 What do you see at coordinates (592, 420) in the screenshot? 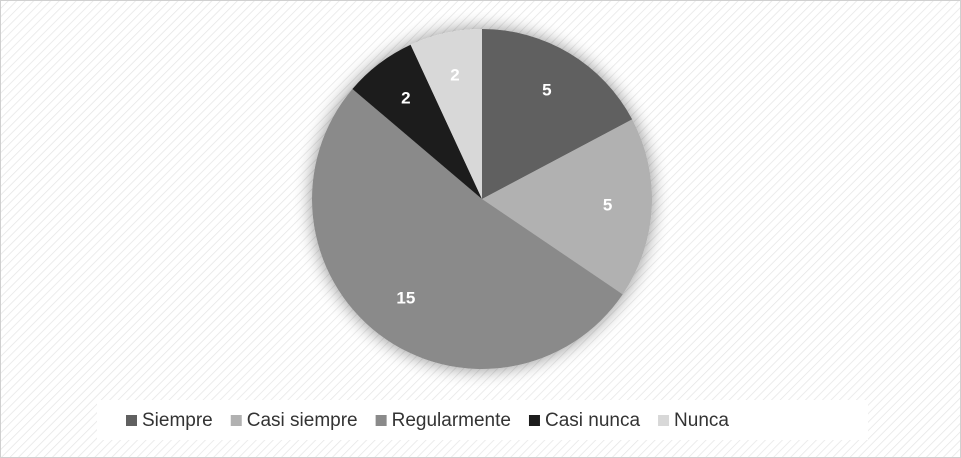
I see `legend-label: Casi nunca` at bounding box center [592, 420].